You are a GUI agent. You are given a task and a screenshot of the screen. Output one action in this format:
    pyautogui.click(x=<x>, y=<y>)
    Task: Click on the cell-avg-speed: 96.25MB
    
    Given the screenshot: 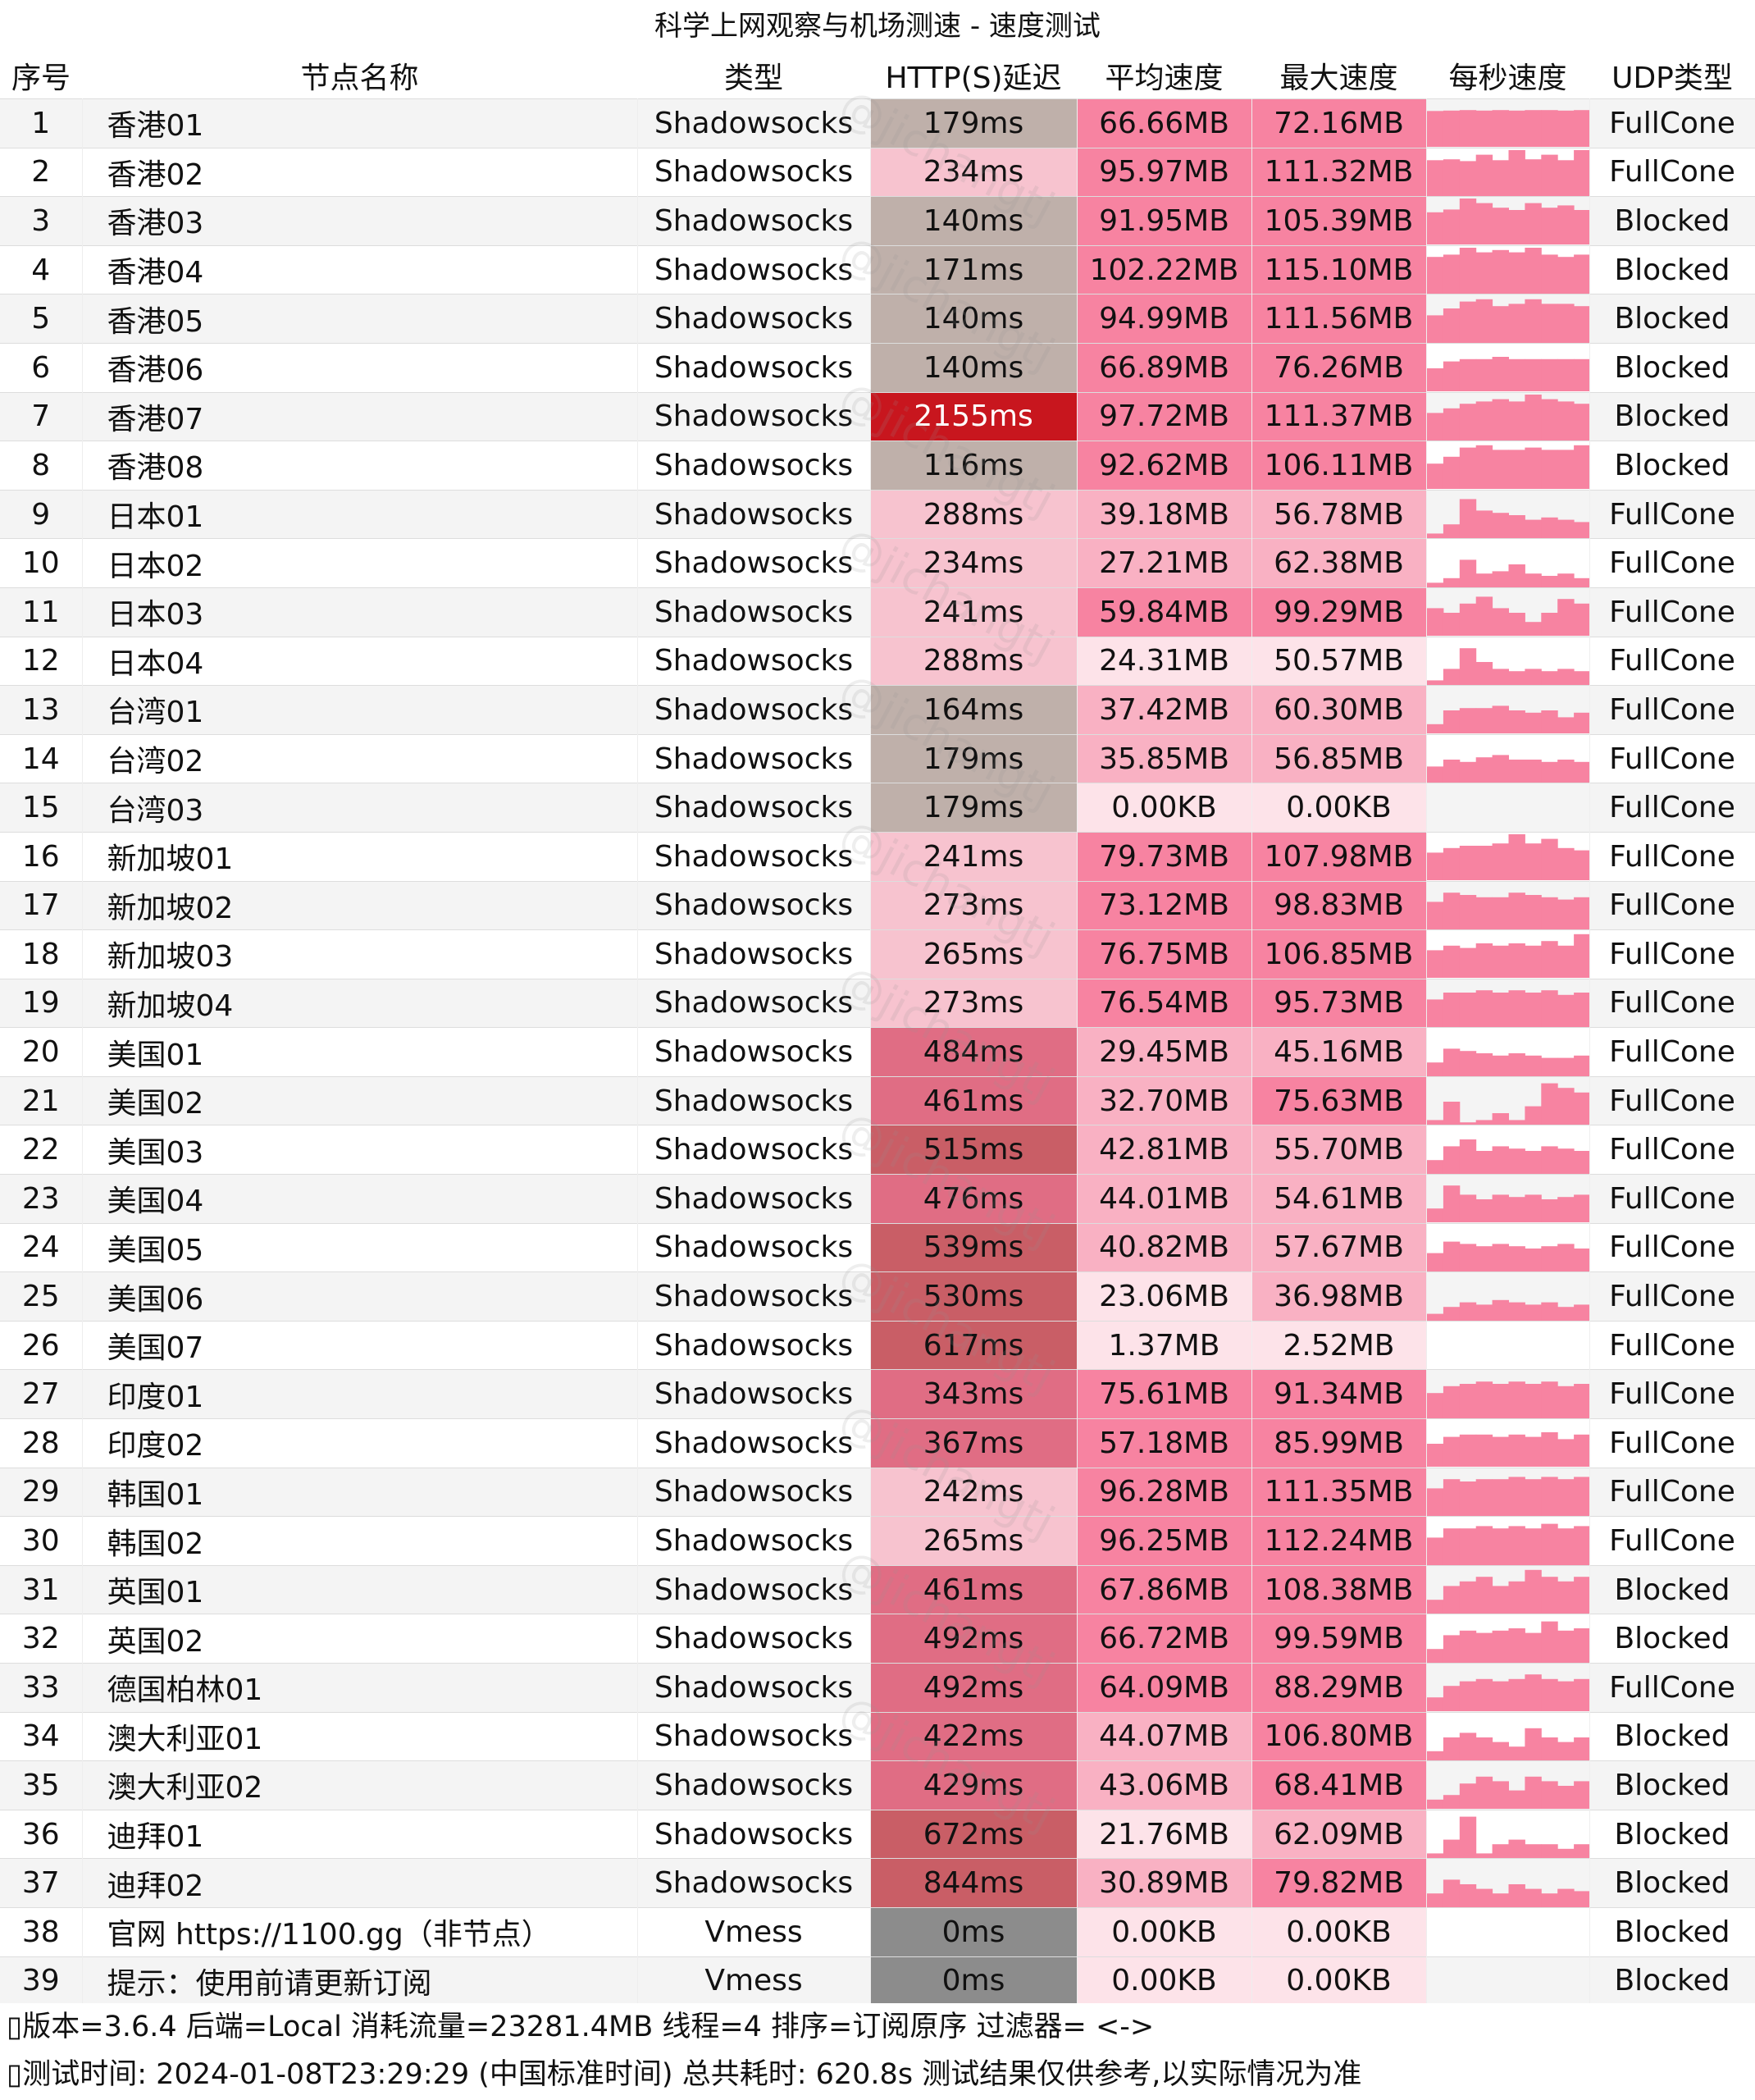 What is the action you would take?
    pyautogui.click(x=1164, y=1541)
    